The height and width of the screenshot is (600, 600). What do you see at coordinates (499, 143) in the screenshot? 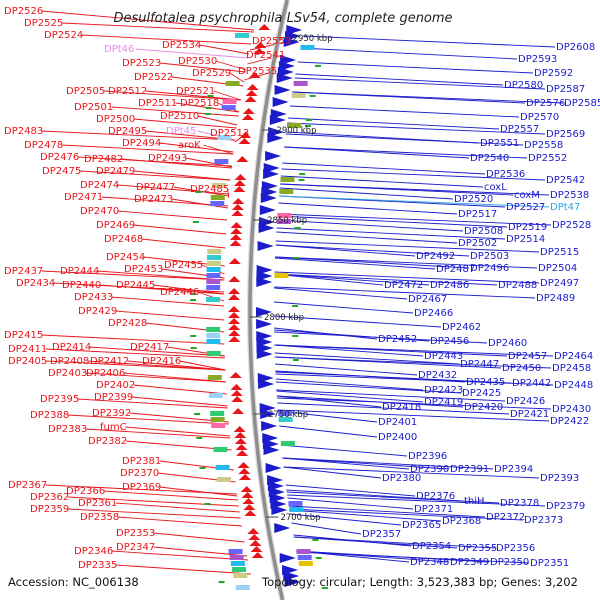
I see `right-gene-label: DP2551` at bounding box center [499, 143].